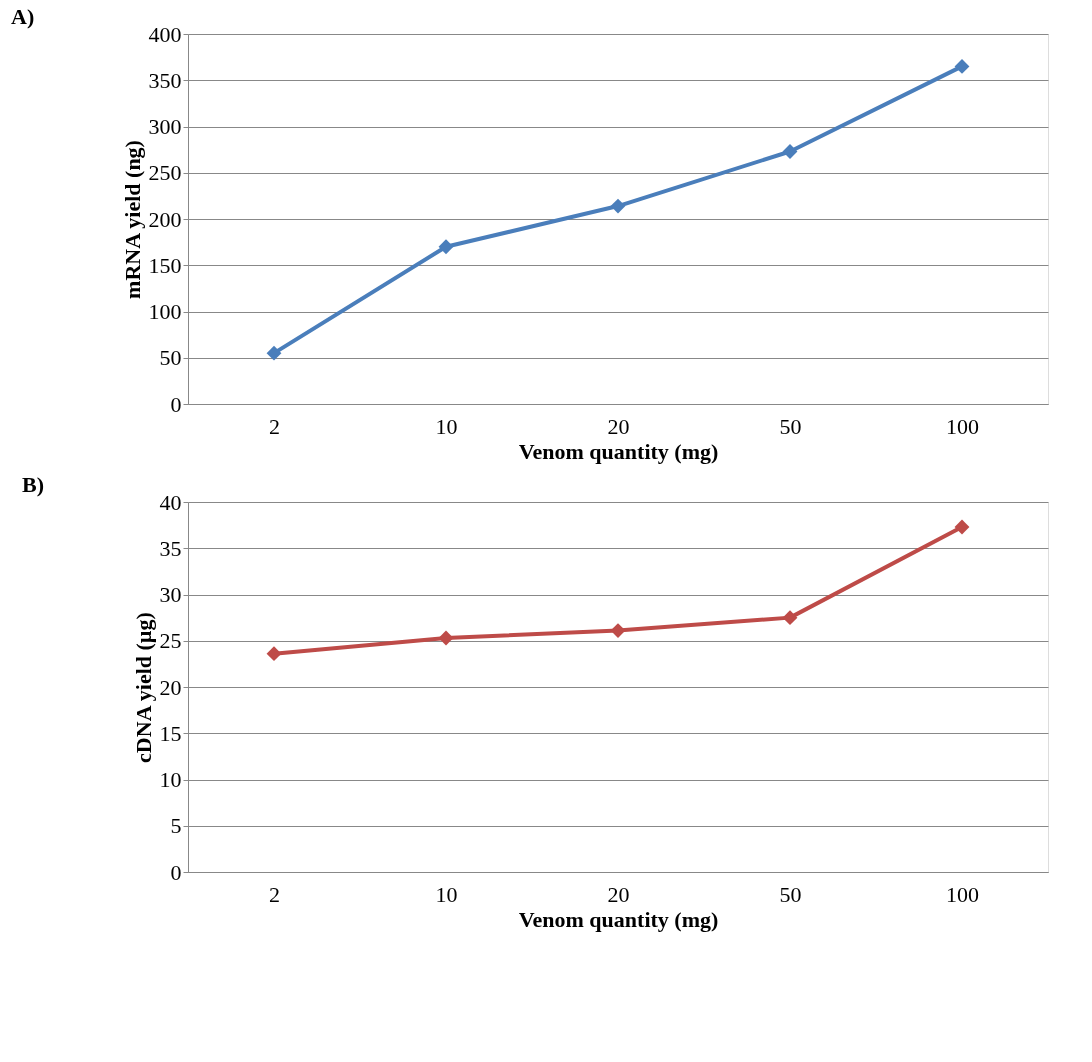  Describe the element at coordinates (170, 687) in the screenshot. I see `y-tick-label: 20` at that location.